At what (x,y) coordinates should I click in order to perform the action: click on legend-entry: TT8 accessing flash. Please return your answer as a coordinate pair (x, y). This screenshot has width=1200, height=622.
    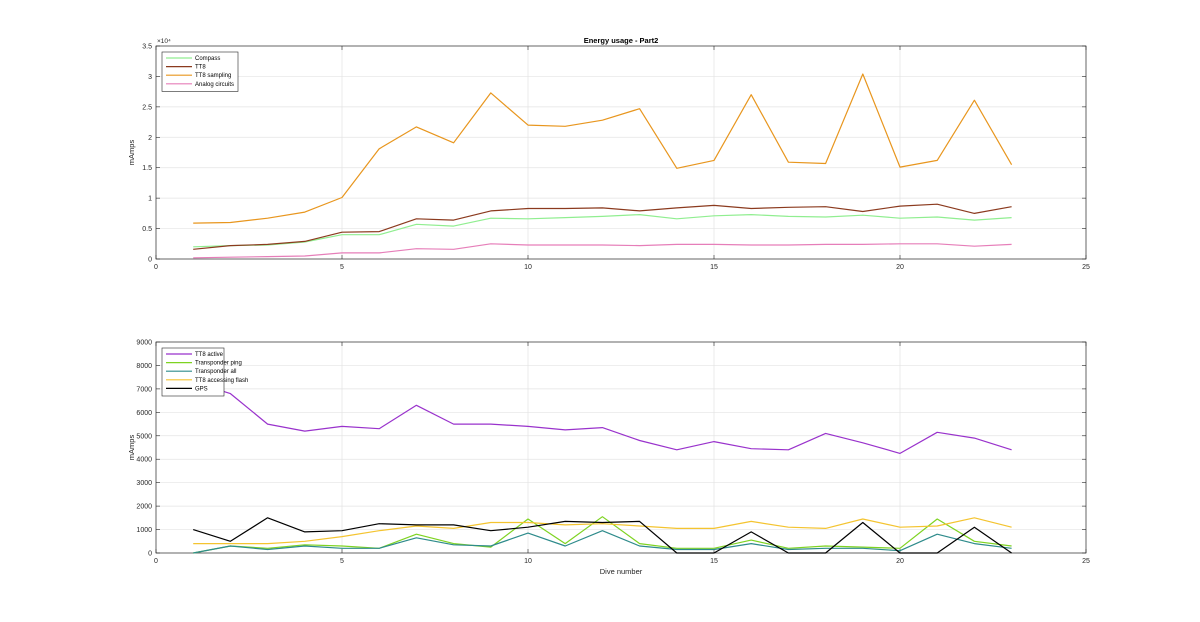
    Looking at the image, I should click on (221, 381).